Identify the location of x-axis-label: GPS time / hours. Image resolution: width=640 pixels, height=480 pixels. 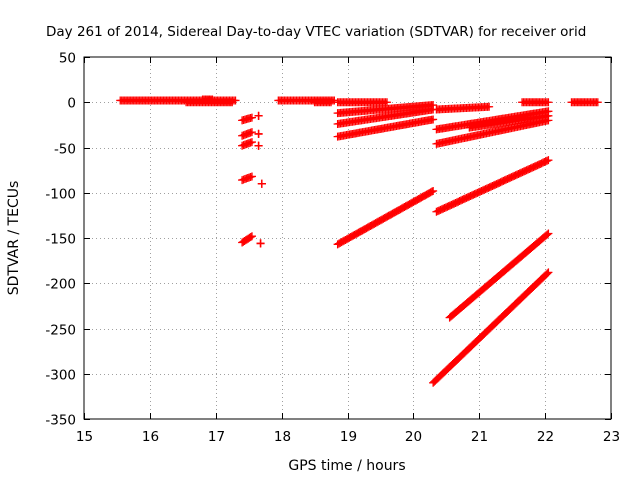
(346, 466).